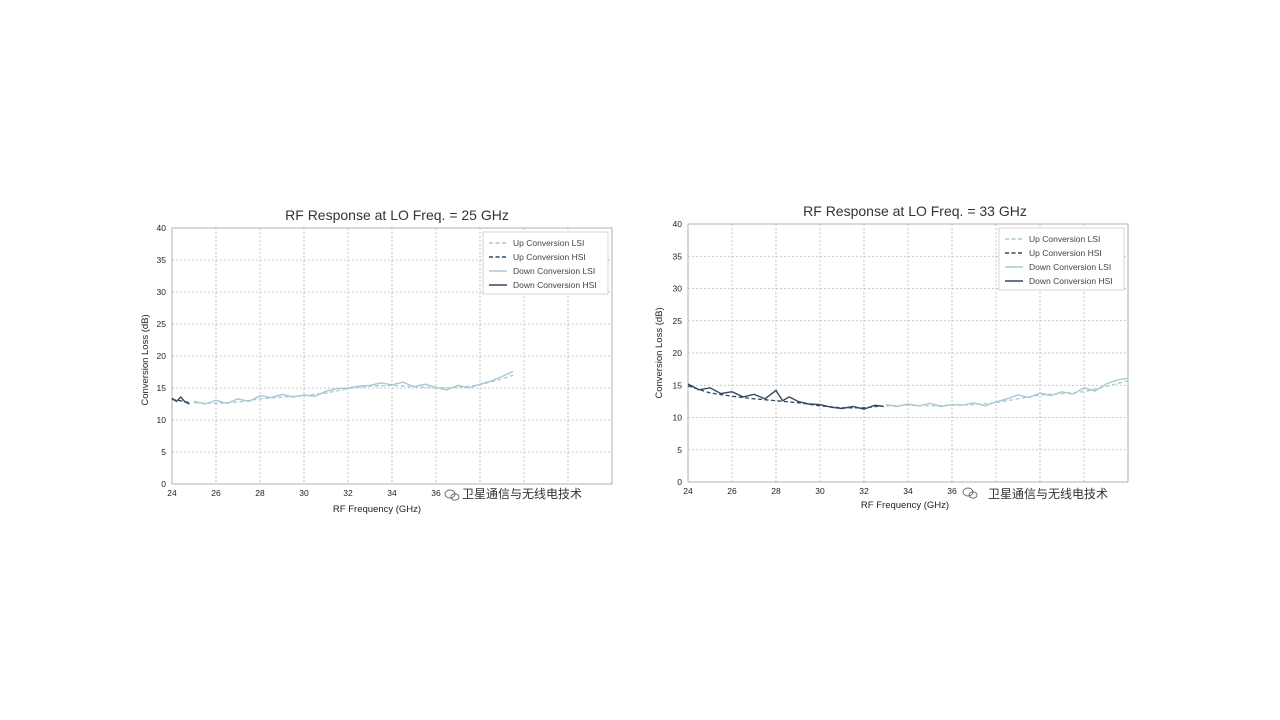  What do you see at coordinates (915, 211) in the screenshot?
I see `chart-title: RF Response at LO Freq. = 33 GHz` at bounding box center [915, 211].